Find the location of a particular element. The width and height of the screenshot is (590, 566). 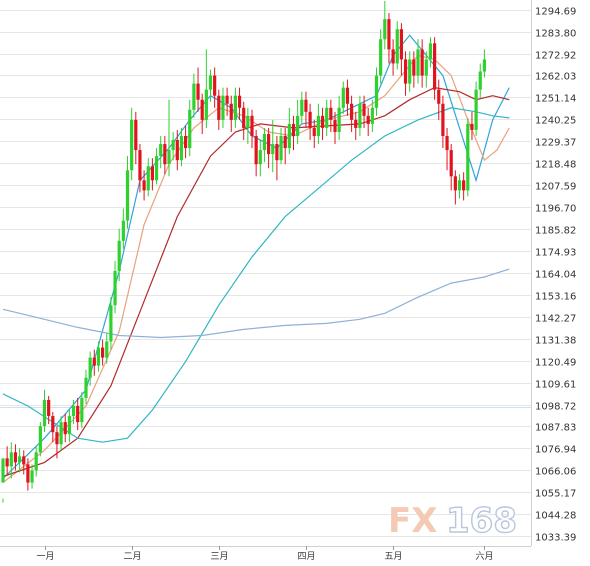

y-tick-label: 1066.06 is located at coordinates (555, 472).